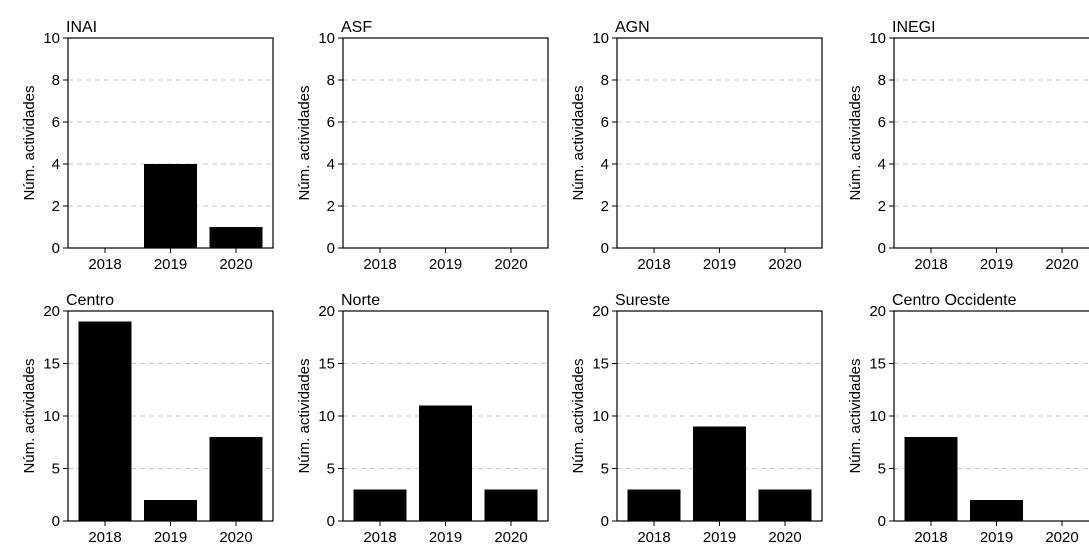 This screenshot has height=546, width=1089. What do you see at coordinates (360, 300) in the screenshot?
I see `panel-title: Norte` at bounding box center [360, 300].